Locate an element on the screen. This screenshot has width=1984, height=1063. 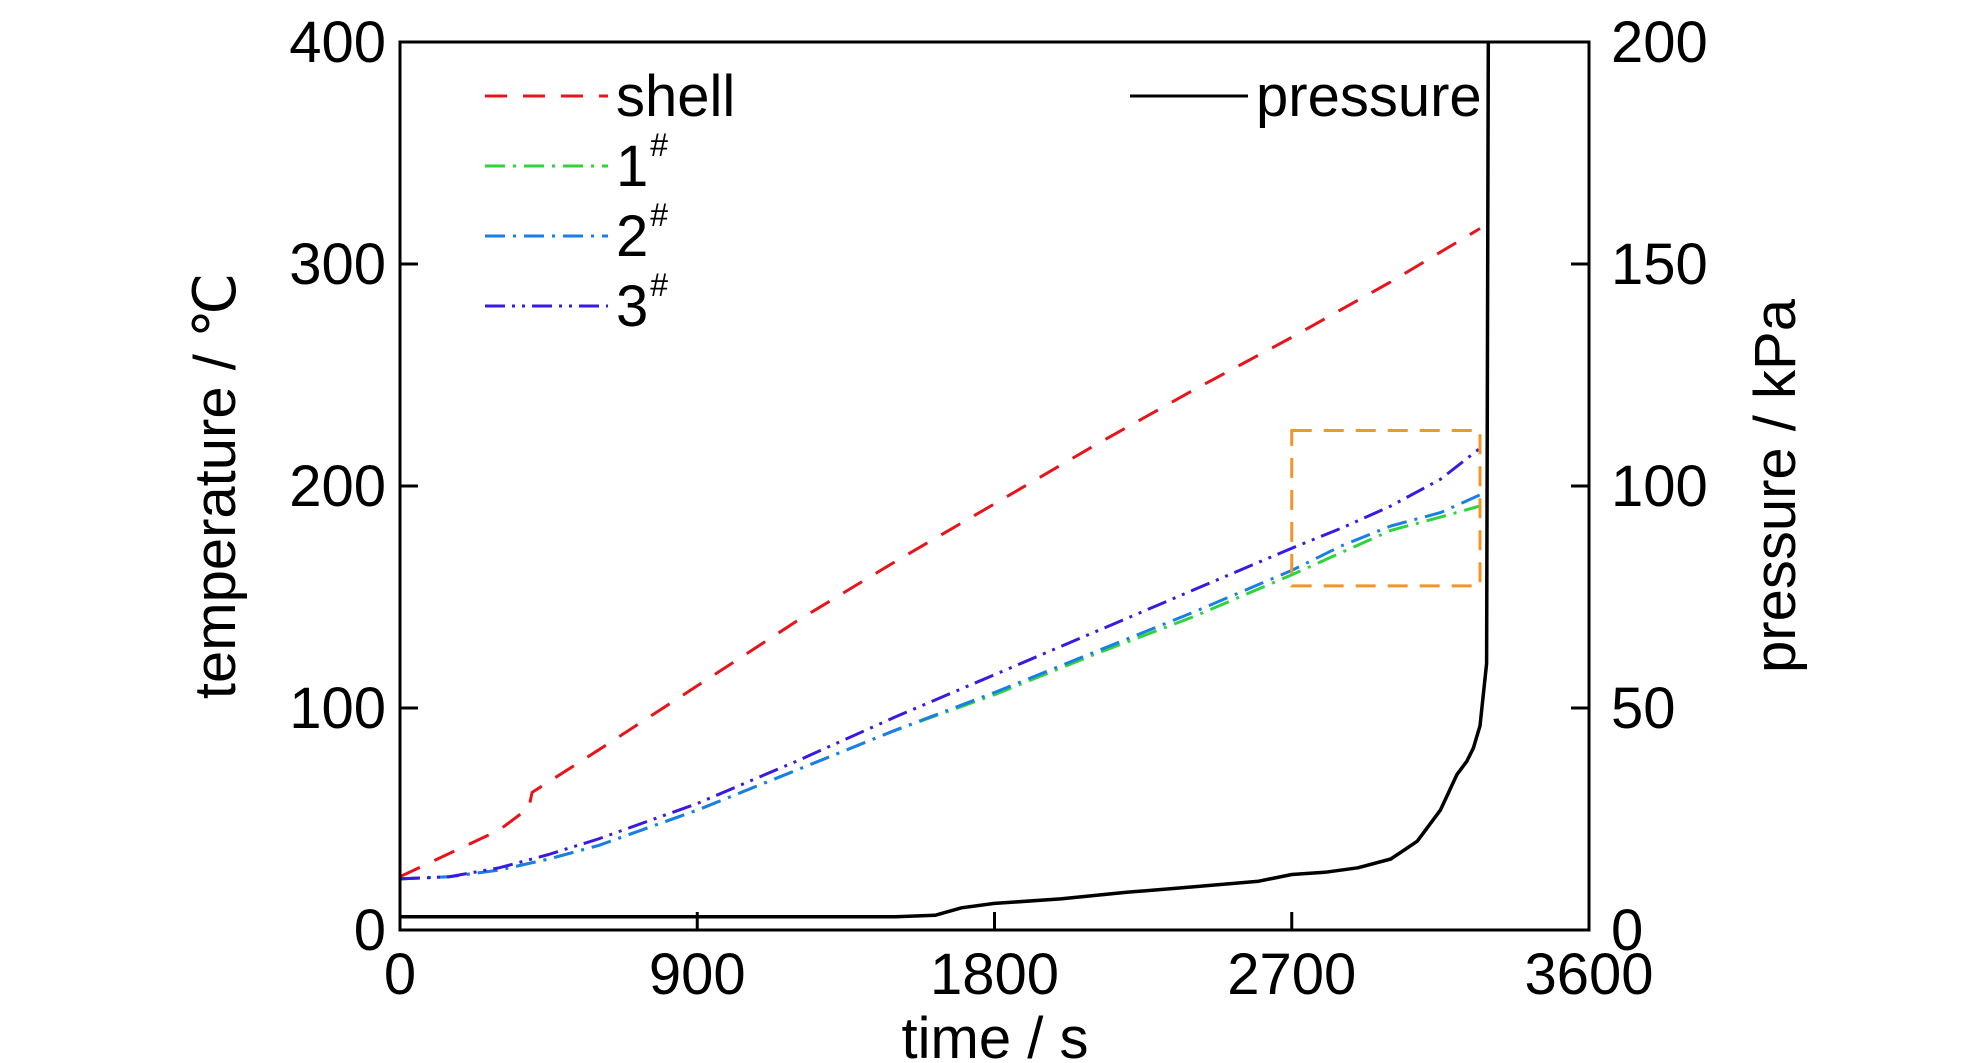
y-right-tick-label: 100 is located at coordinates (1659, 486).